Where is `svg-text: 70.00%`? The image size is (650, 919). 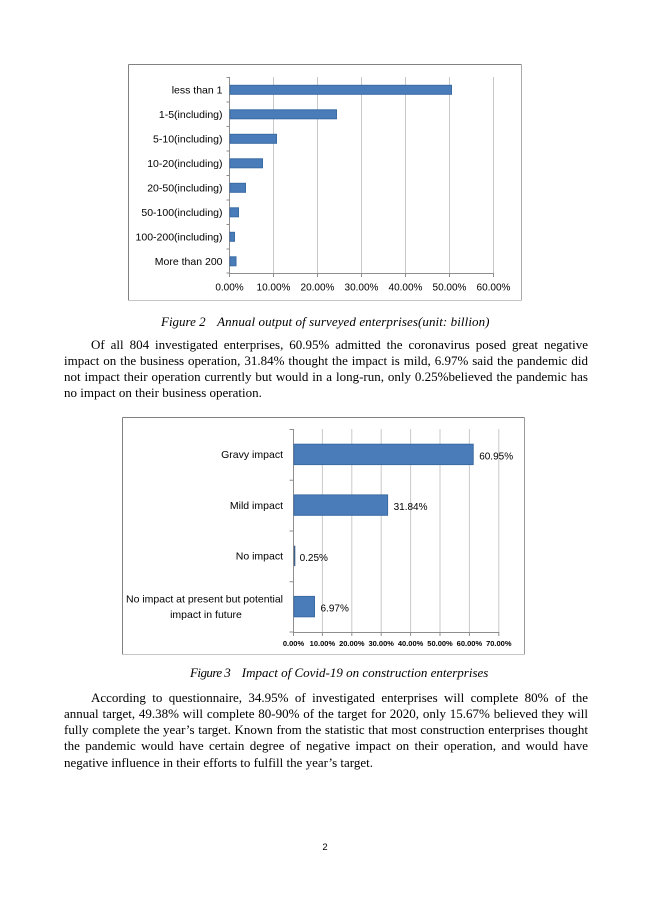 svg-text: 70.00% is located at coordinates (499, 643).